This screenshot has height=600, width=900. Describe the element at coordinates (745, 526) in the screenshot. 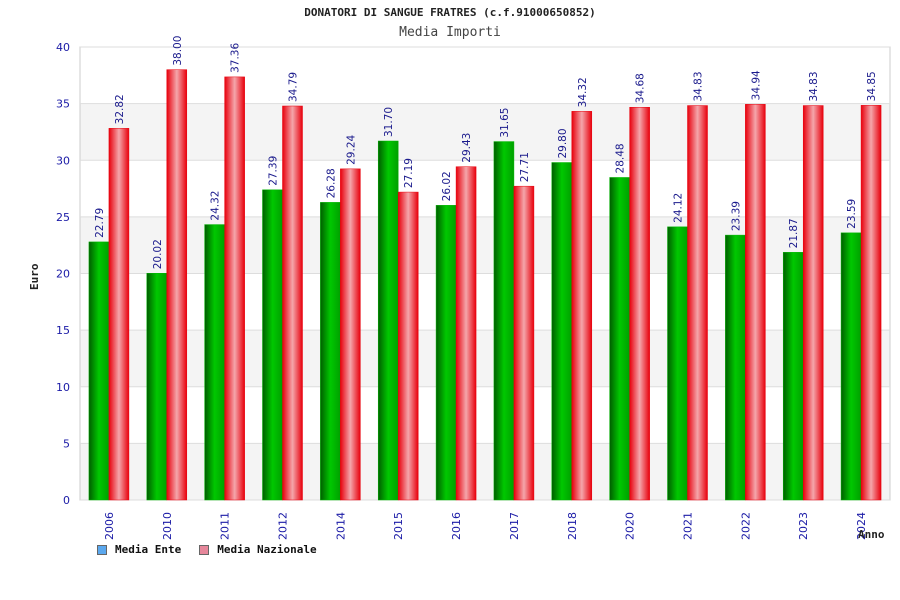

I see `x-tick-label: 2022` at that location.